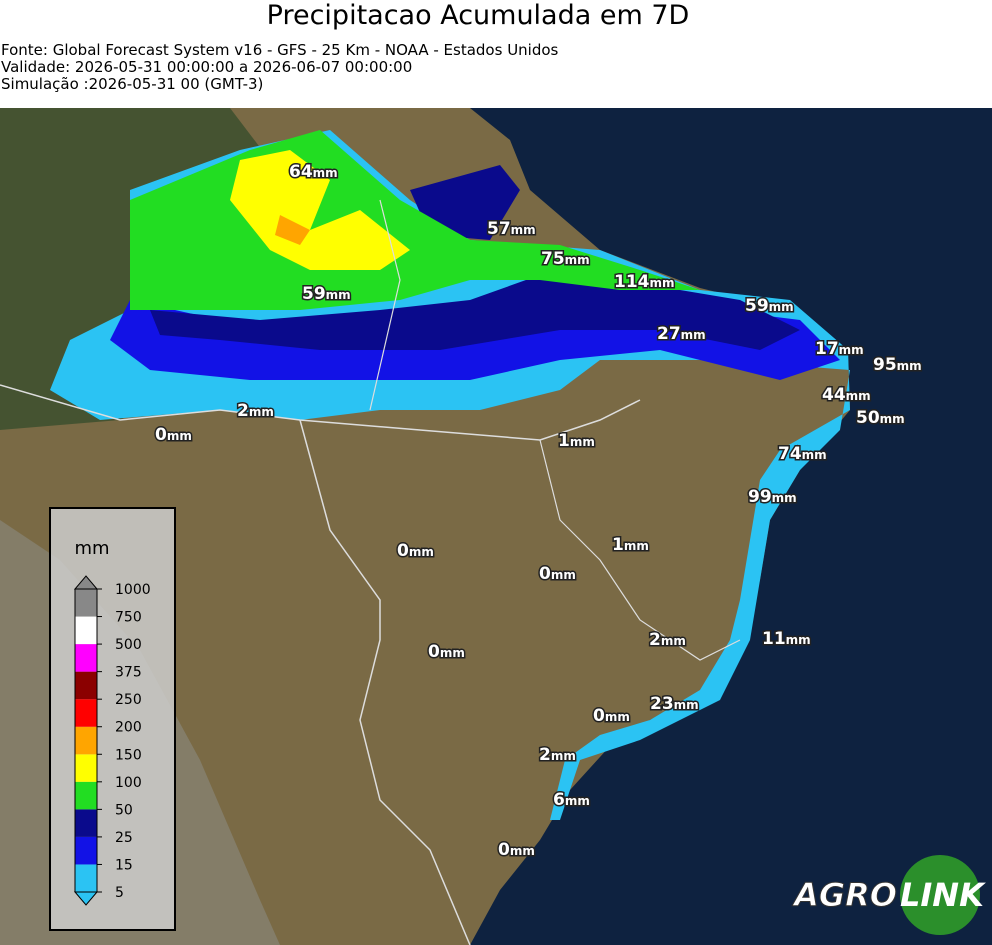 The height and width of the screenshot is (945, 992). What do you see at coordinates (91, 548) in the screenshot?
I see `legend-title: mm` at bounding box center [91, 548].